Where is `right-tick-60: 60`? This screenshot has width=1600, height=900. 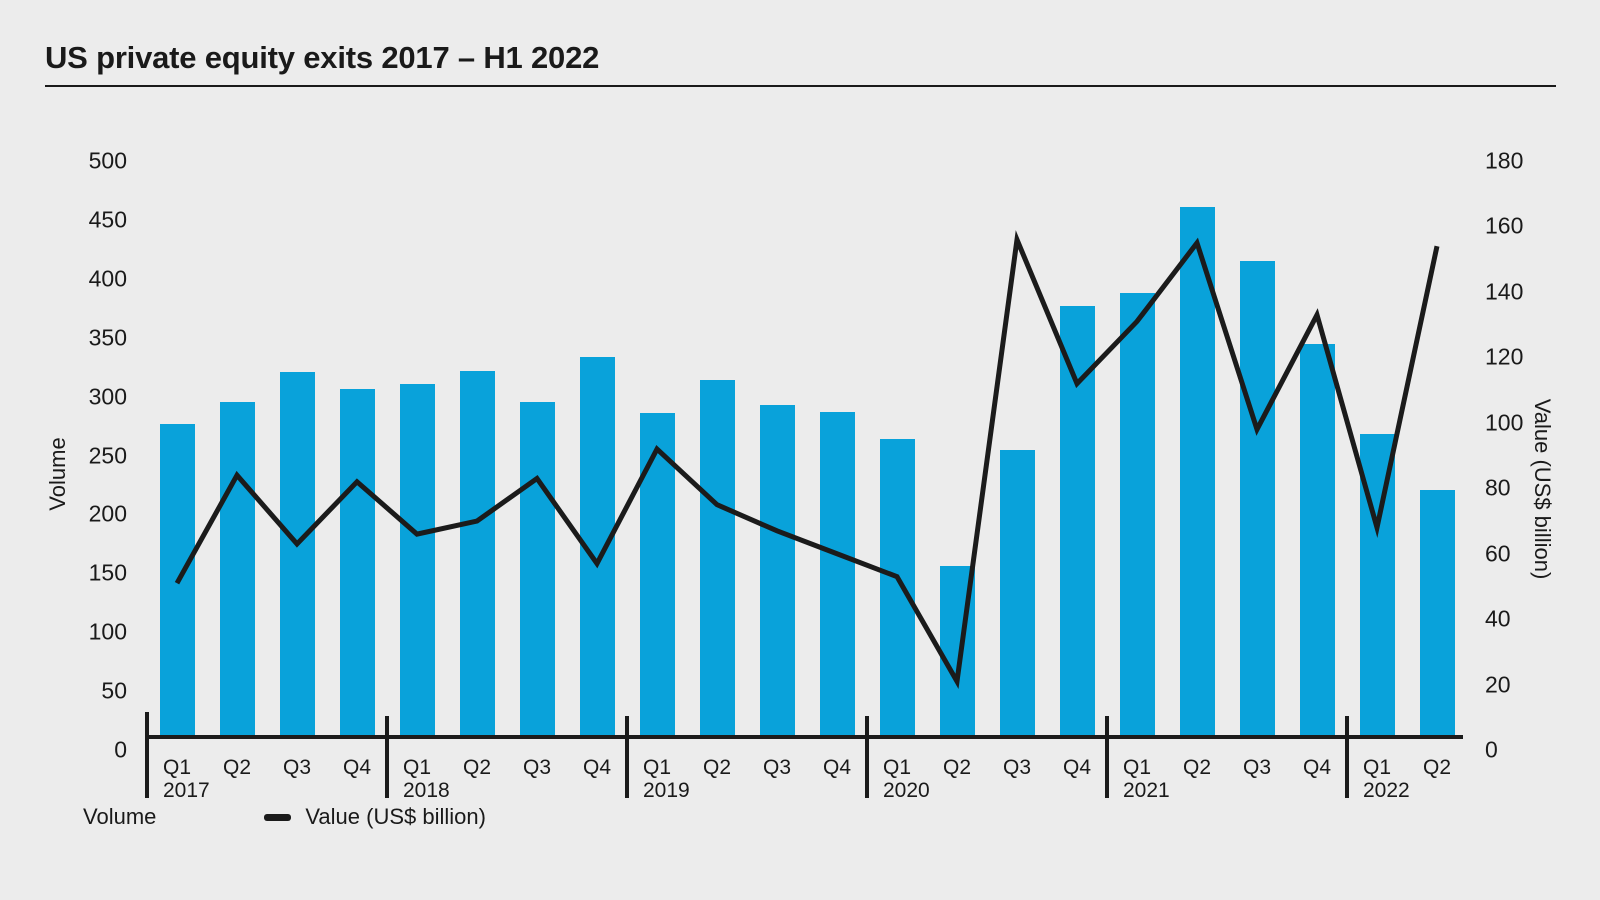 right-tick-60: 60 is located at coordinates (1498, 553).